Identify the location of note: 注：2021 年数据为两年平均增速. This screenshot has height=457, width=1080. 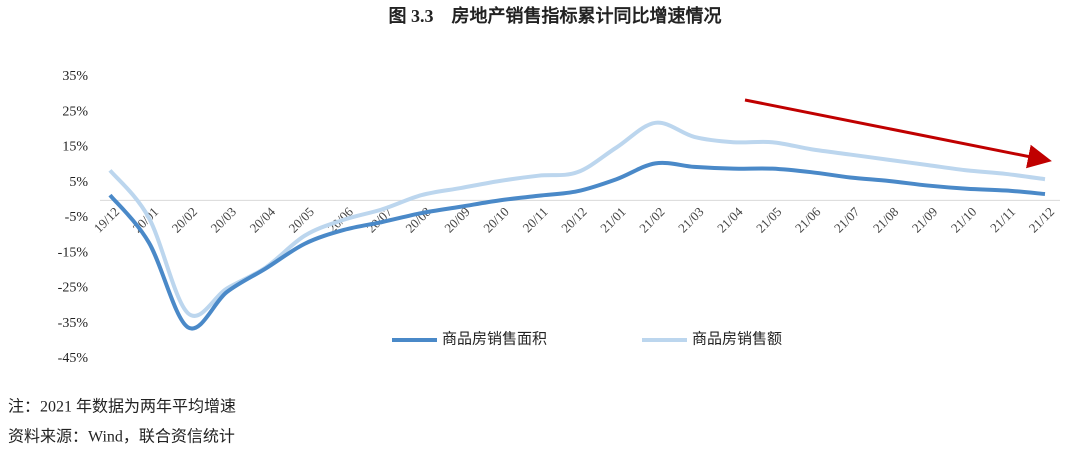
(122, 407).